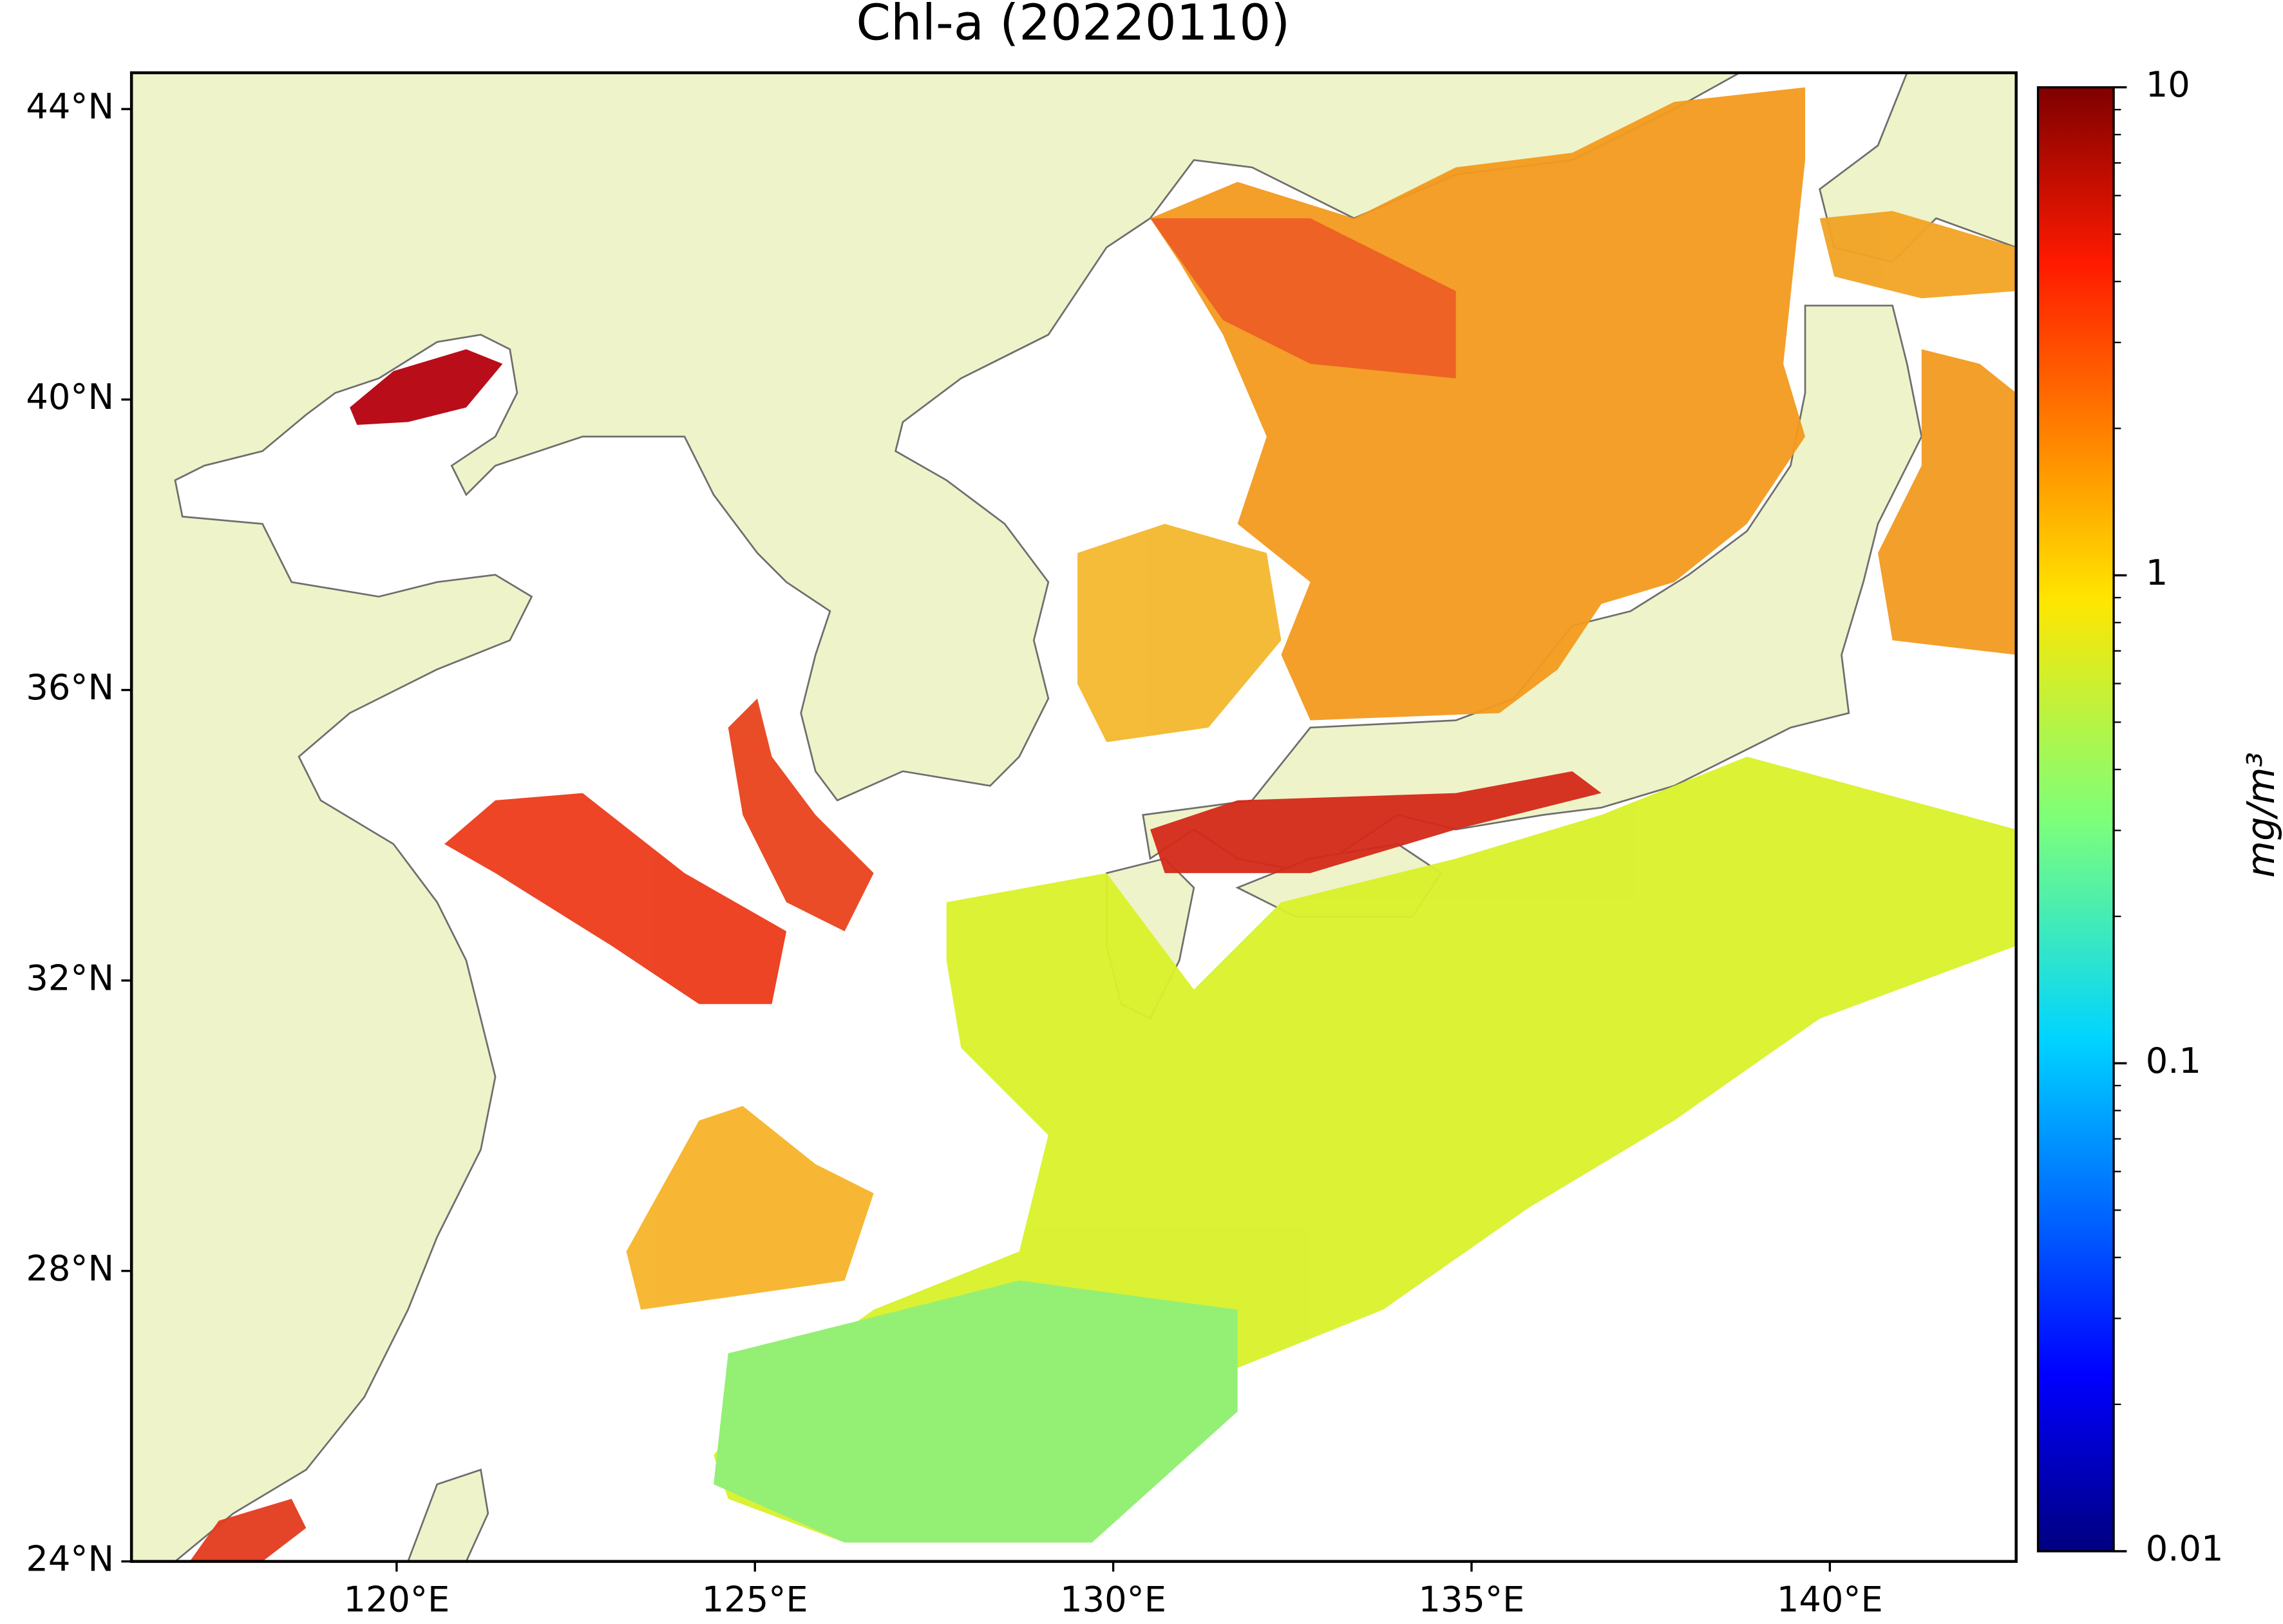  I want to click on y-tick-label: 24°N, so click(70, 1559).